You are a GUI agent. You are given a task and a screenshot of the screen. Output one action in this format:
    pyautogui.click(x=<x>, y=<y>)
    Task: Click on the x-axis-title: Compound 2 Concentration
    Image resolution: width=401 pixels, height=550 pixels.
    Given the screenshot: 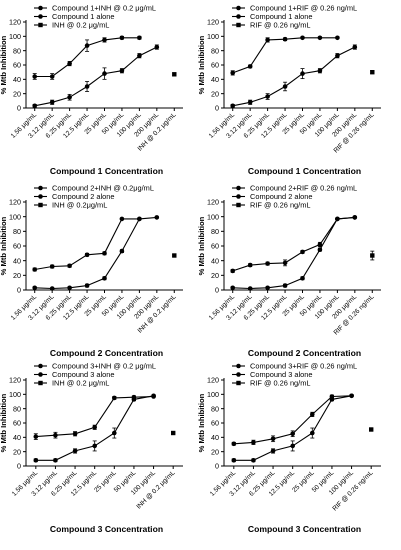 What is the action you would take?
    pyautogui.click(x=304, y=353)
    